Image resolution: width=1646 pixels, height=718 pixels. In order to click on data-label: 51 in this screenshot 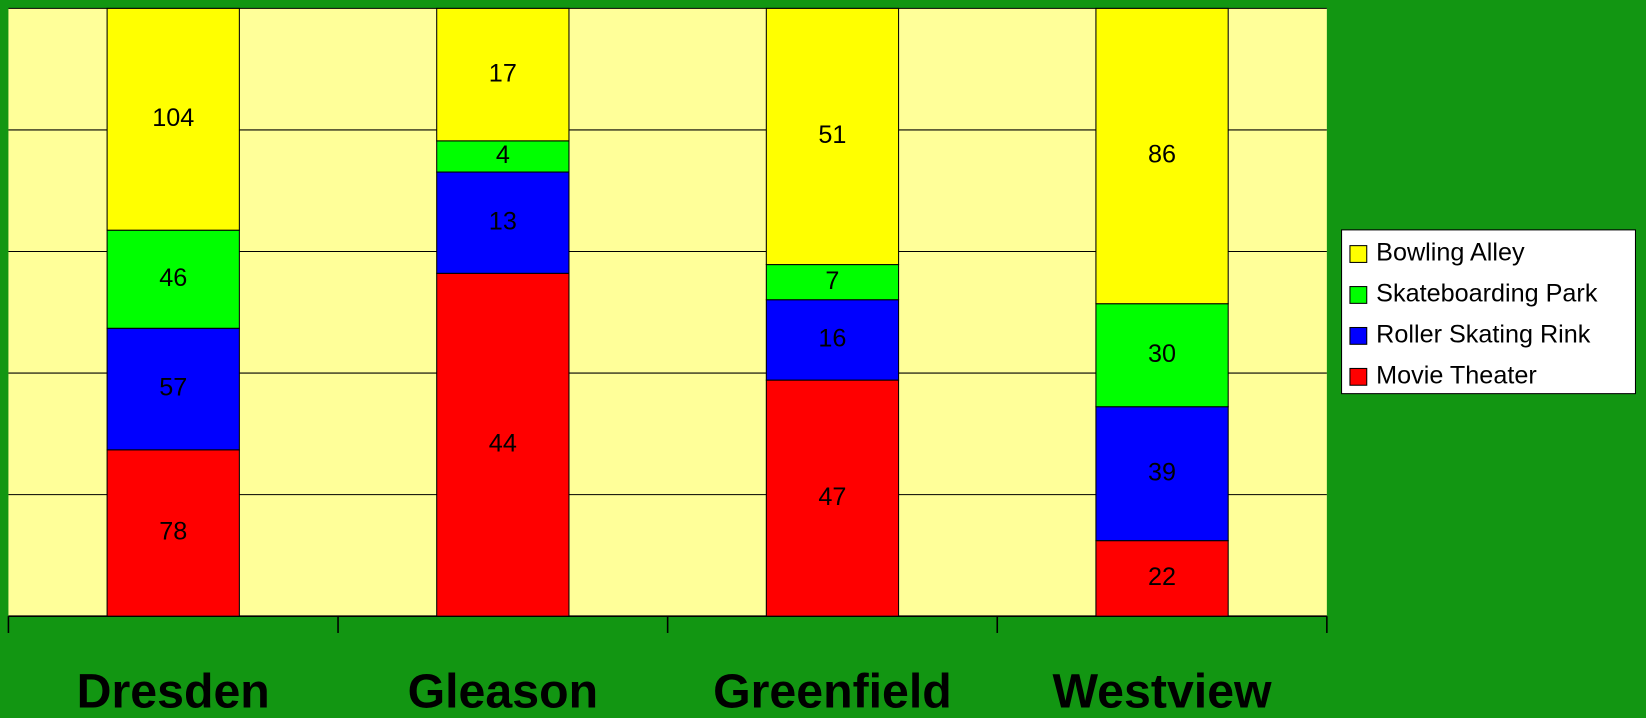, I will do `click(832, 135)`.